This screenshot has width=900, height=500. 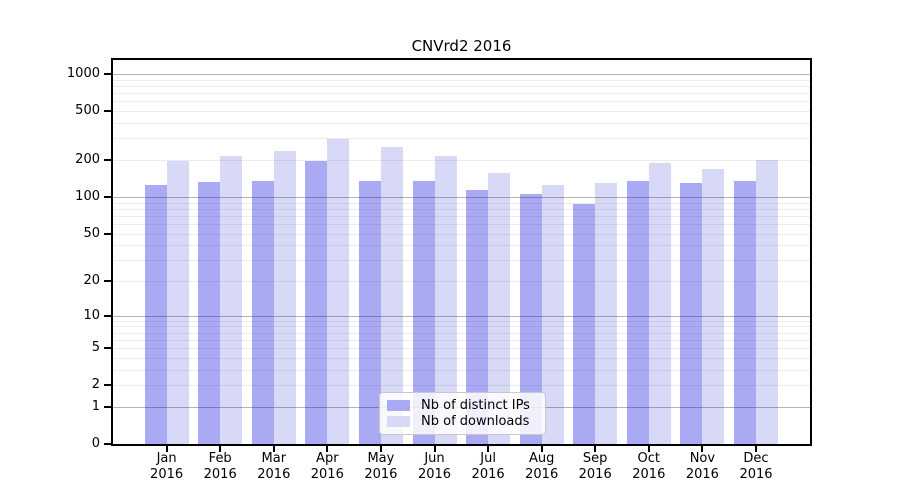 What do you see at coordinates (381, 466) in the screenshot?
I see `x-axis-tick-label: May 2016` at bounding box center [381, 466].